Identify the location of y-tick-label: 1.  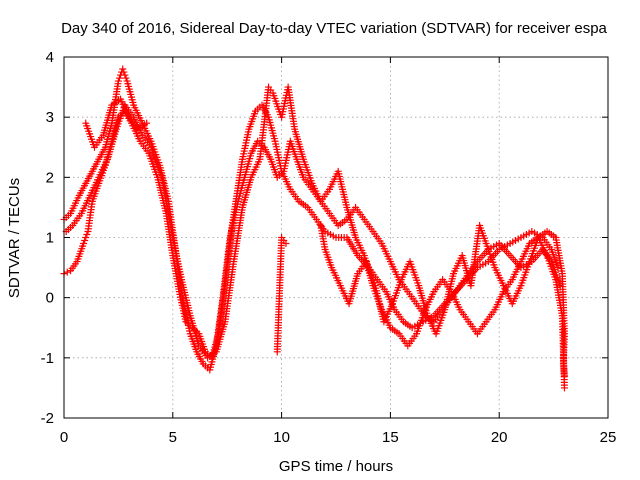
(50, 238).